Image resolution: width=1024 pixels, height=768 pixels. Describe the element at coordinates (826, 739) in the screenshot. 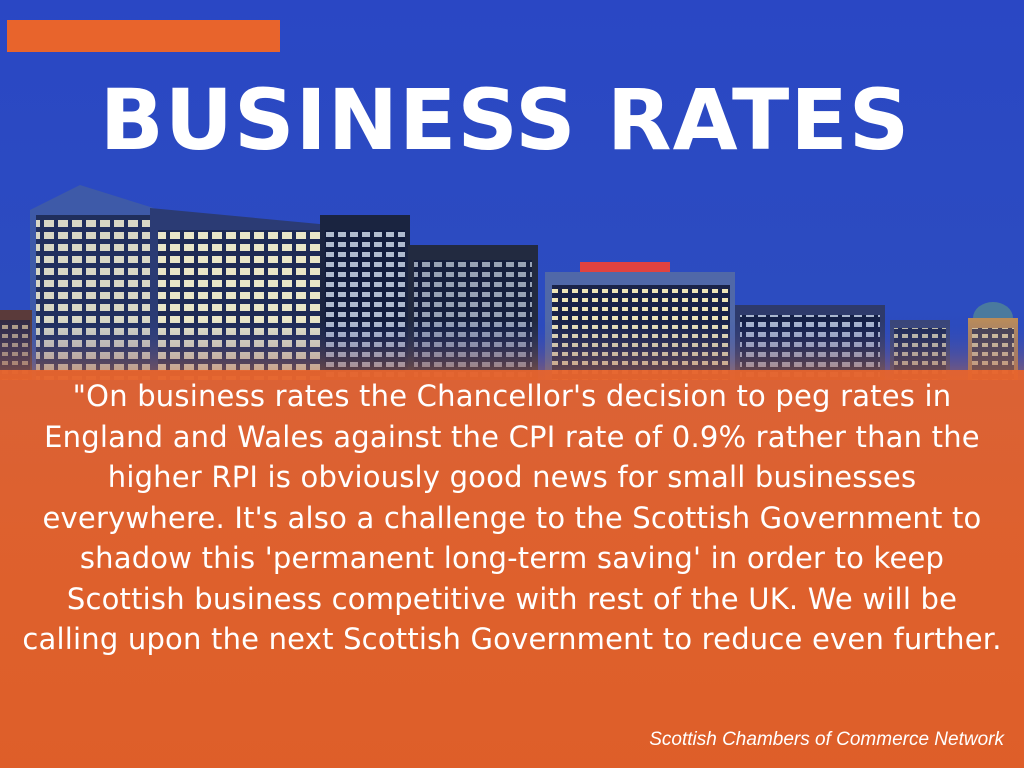

I see `quote-attribution: Scottish Chambers of Commerce Network` at that location.